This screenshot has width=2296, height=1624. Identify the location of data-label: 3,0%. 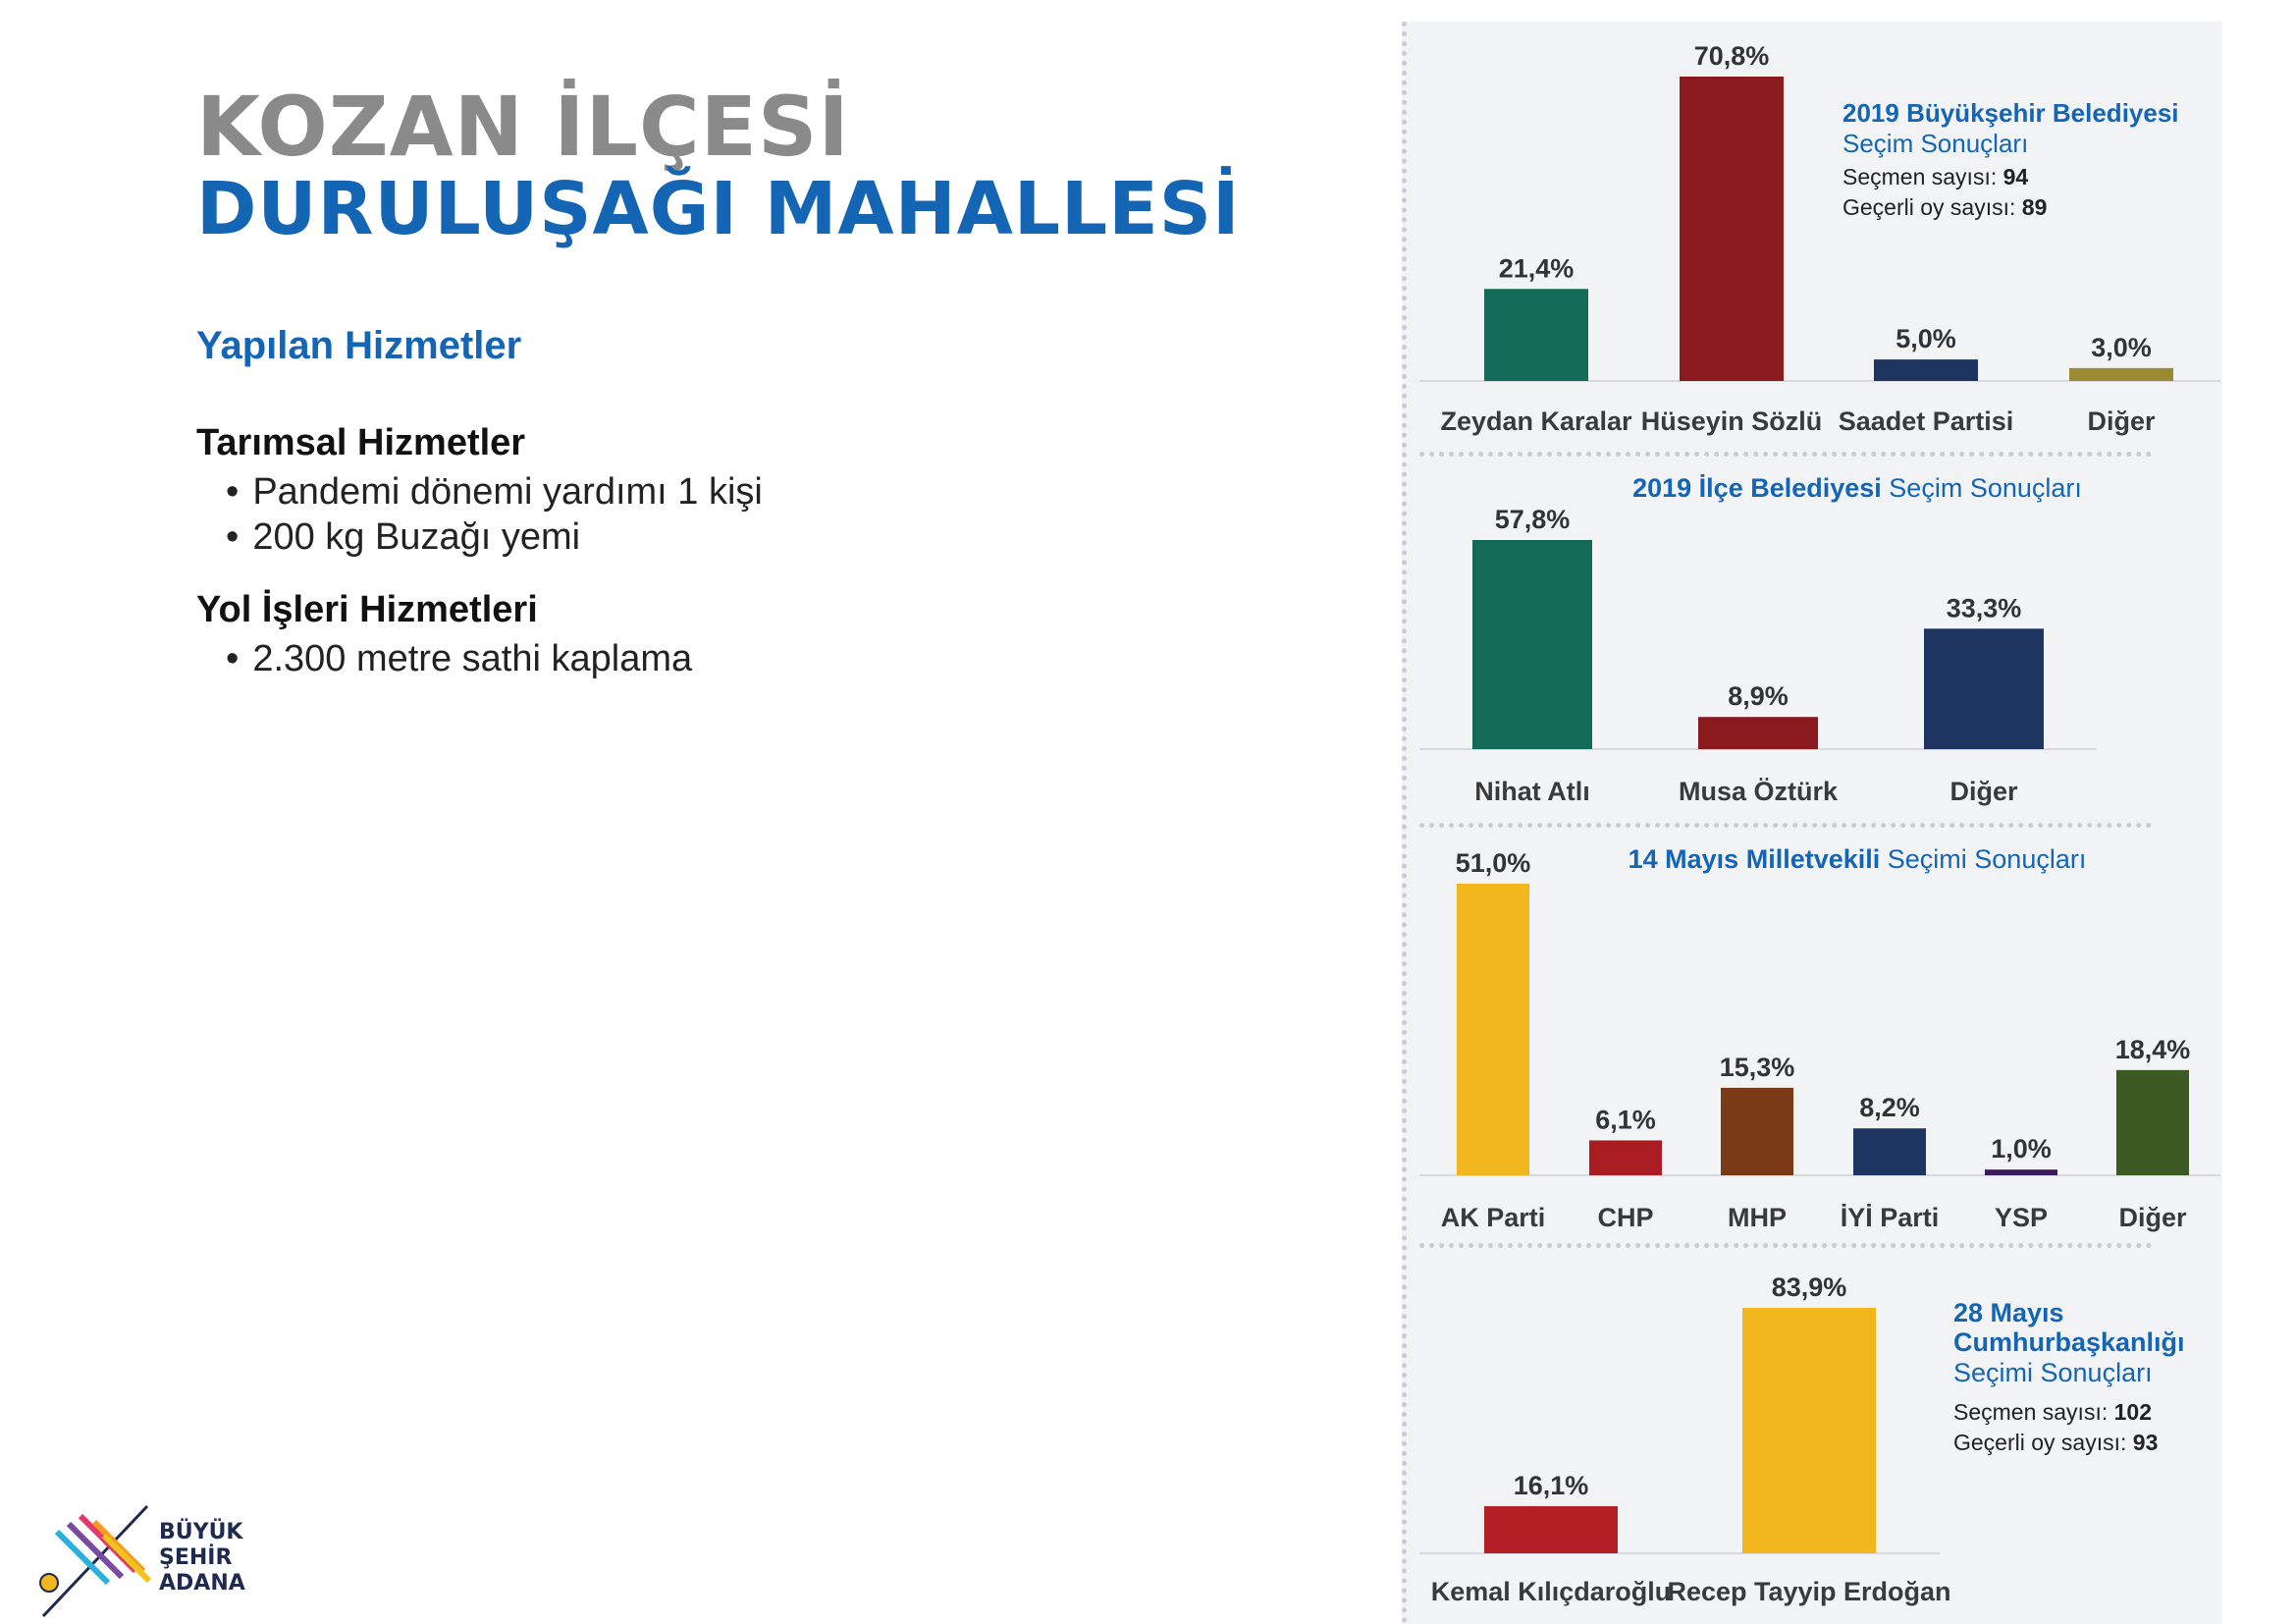
(2121, 347).